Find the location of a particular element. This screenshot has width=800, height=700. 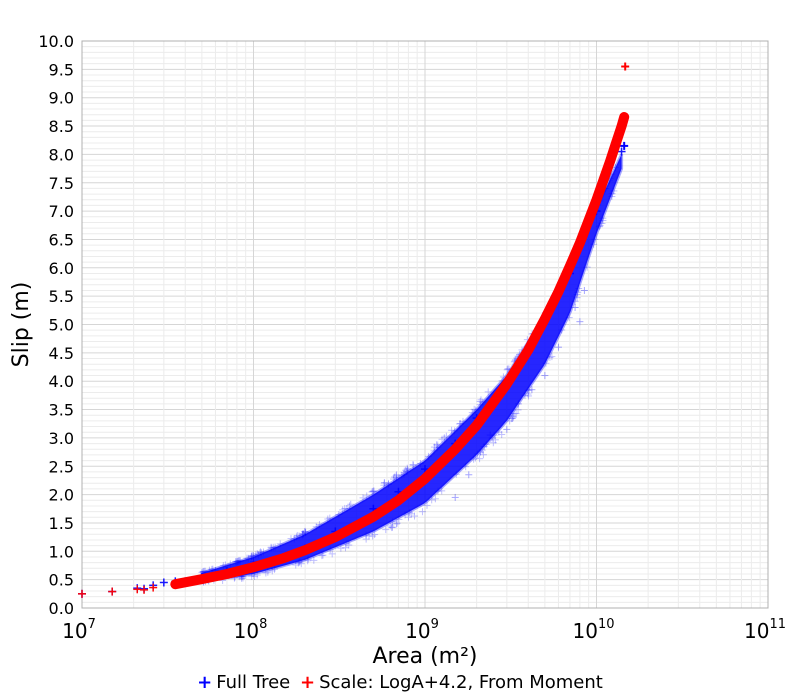

legend-marker-red: + is located at coordinates (307, 682).